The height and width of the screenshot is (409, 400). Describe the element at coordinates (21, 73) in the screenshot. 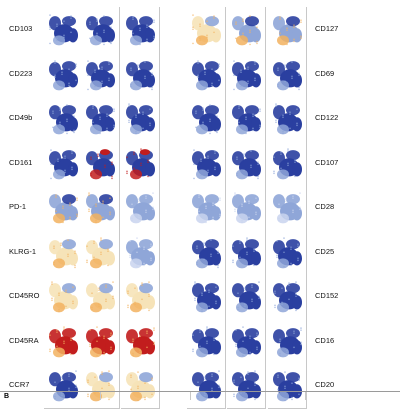

I see `left-marker-label-1: CD223` at that location.